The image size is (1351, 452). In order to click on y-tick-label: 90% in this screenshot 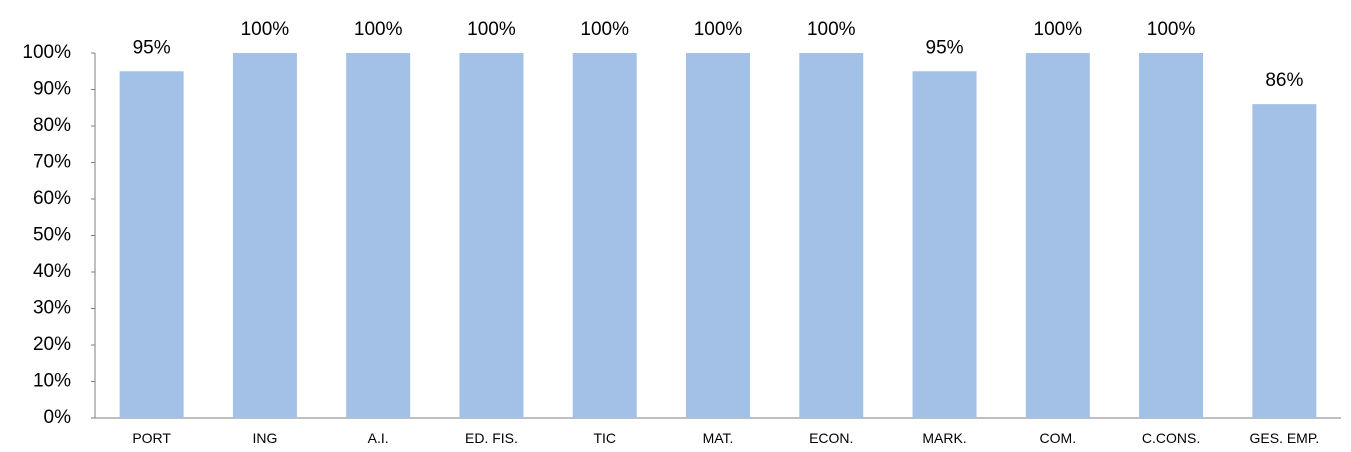, I will do `click(52, 89)`.